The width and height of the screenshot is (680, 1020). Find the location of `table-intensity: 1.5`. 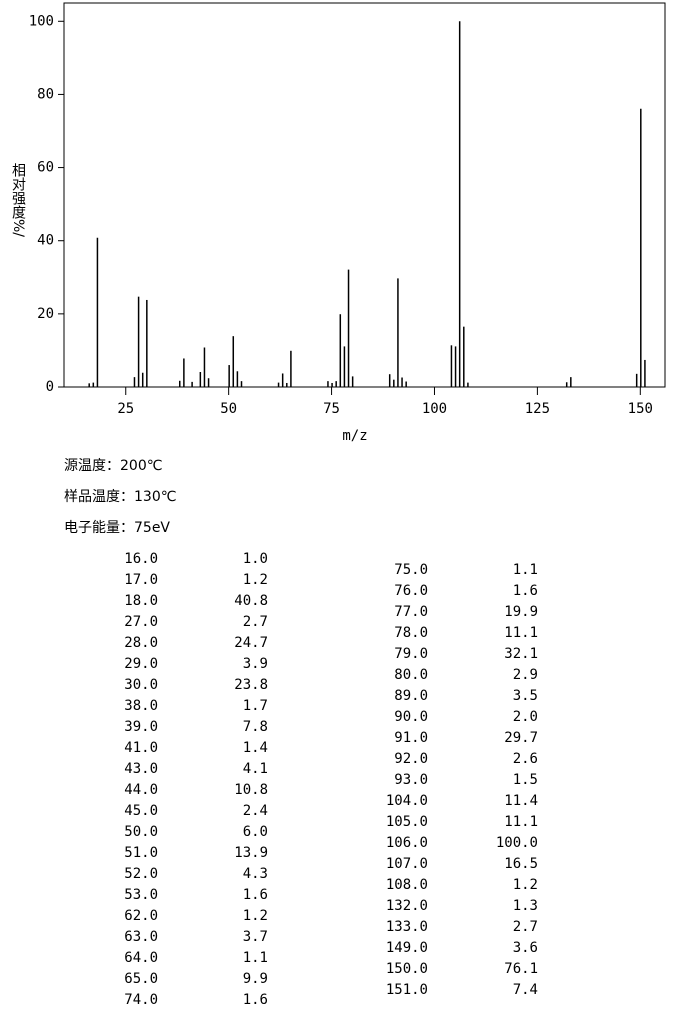

table-intensity: 1.5 is located at coordinates (525, 780).